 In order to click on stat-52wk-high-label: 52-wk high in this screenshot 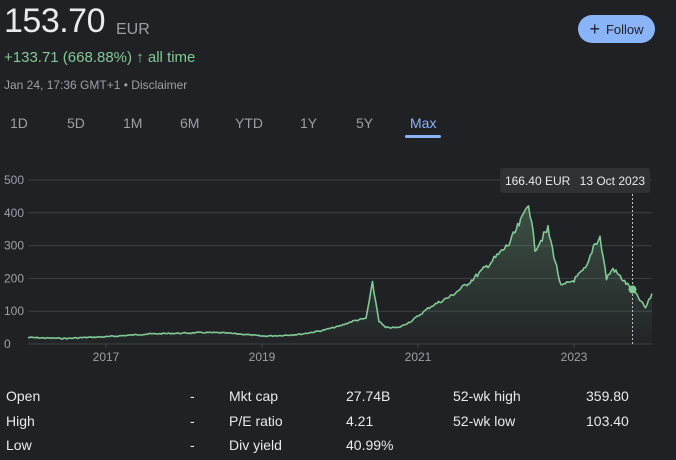, I will do `click(487, 396)`.